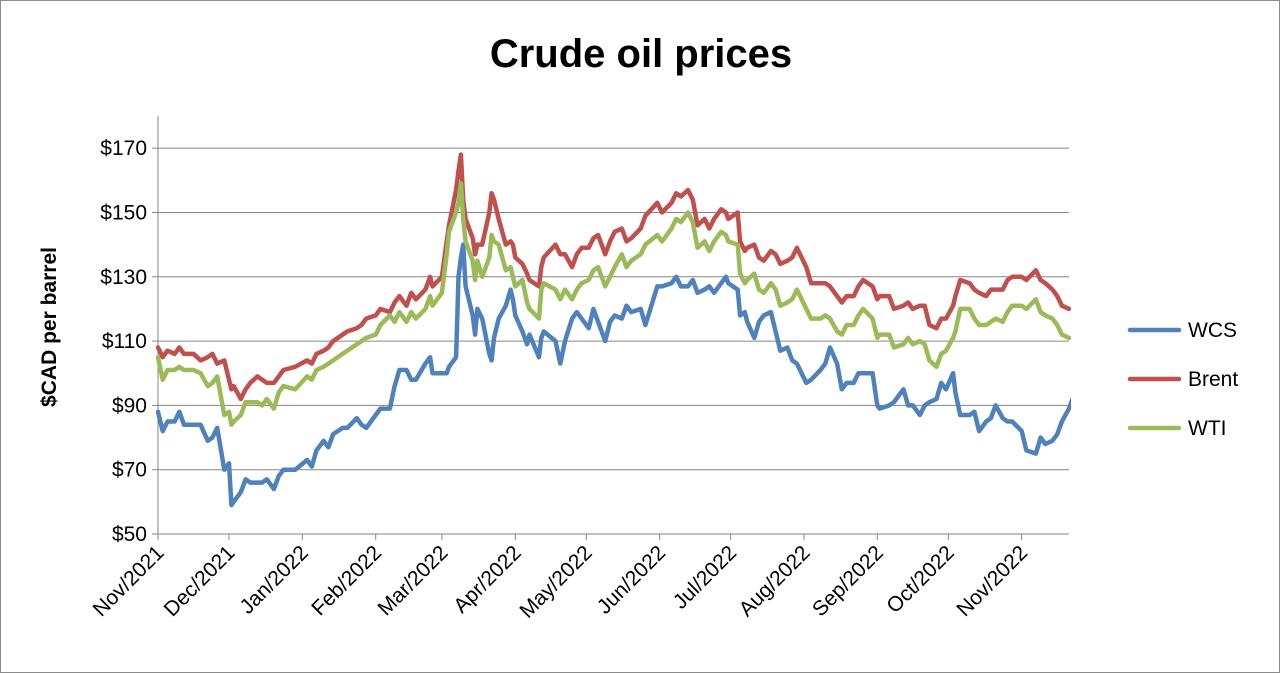  I want to click on legend-label-brent: Brent, so click(1213, 379).